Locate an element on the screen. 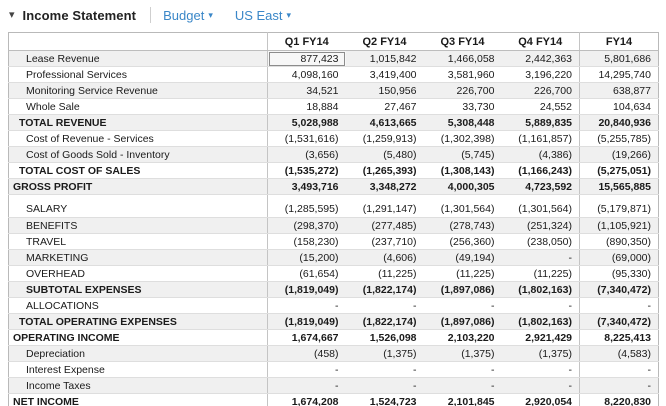 This screenshot has width=666, height=406. value-cell: (256,360) is located at coordinates (462, 241).